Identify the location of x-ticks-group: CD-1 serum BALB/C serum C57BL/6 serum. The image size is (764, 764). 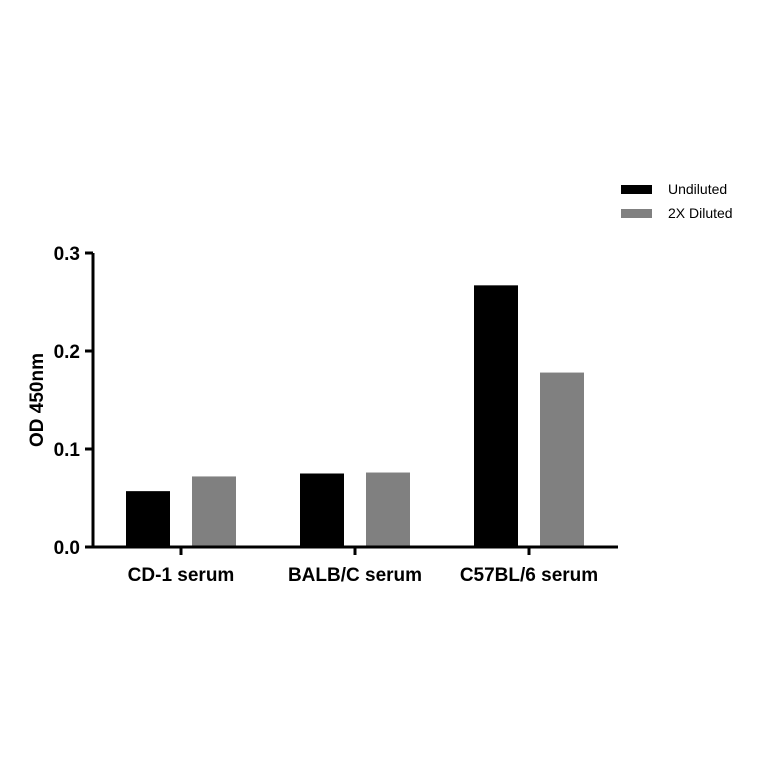
(363, 566).